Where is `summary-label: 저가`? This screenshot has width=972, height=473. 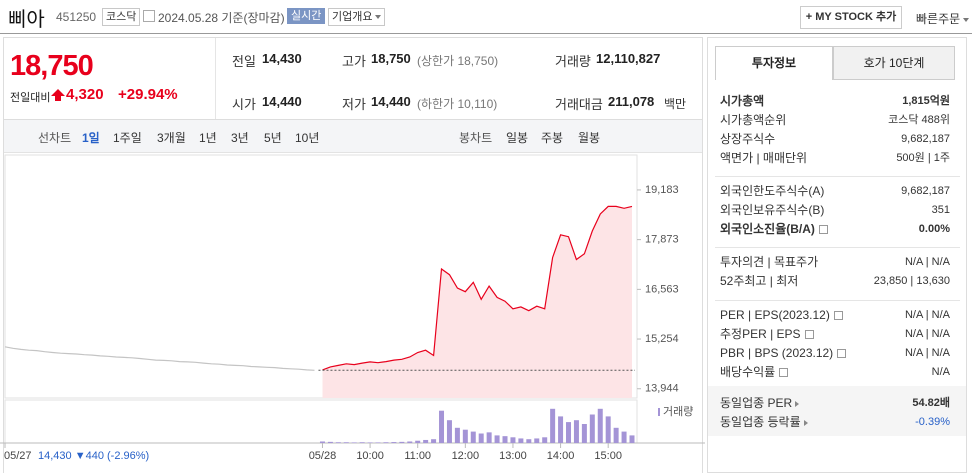
summary-label: 저가 is located at coordinates (354, 104).